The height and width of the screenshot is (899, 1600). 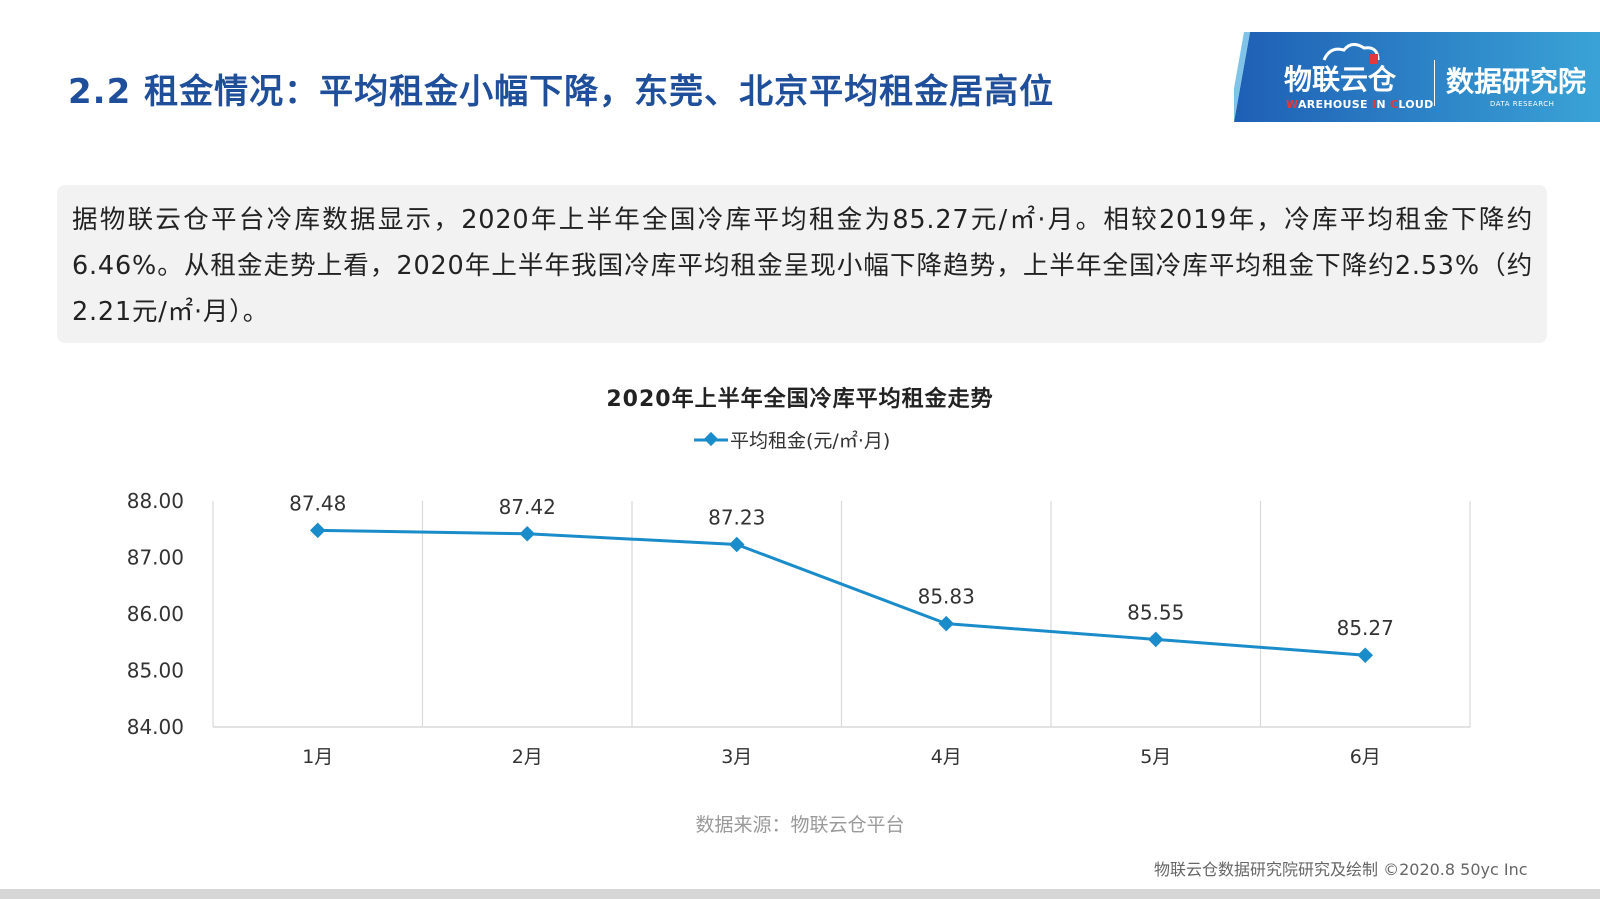 I want to click on x-tick-label: 4月, so click(x=946, y=757).